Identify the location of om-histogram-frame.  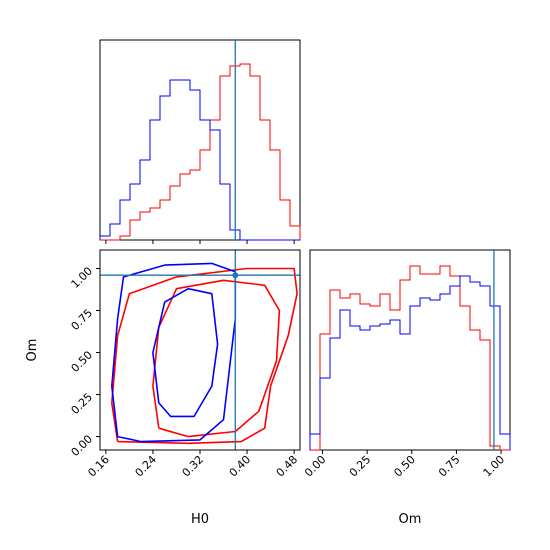
(410, 350).